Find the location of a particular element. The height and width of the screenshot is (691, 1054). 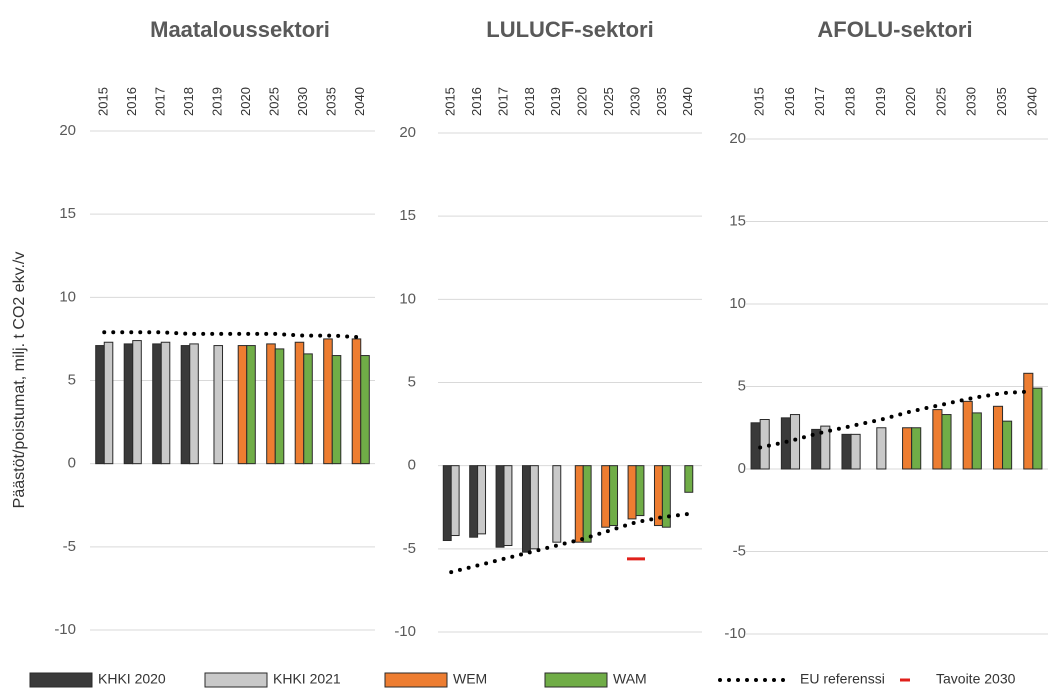

legend-label: KHKI 2020 is located at coordinates (132, 679).